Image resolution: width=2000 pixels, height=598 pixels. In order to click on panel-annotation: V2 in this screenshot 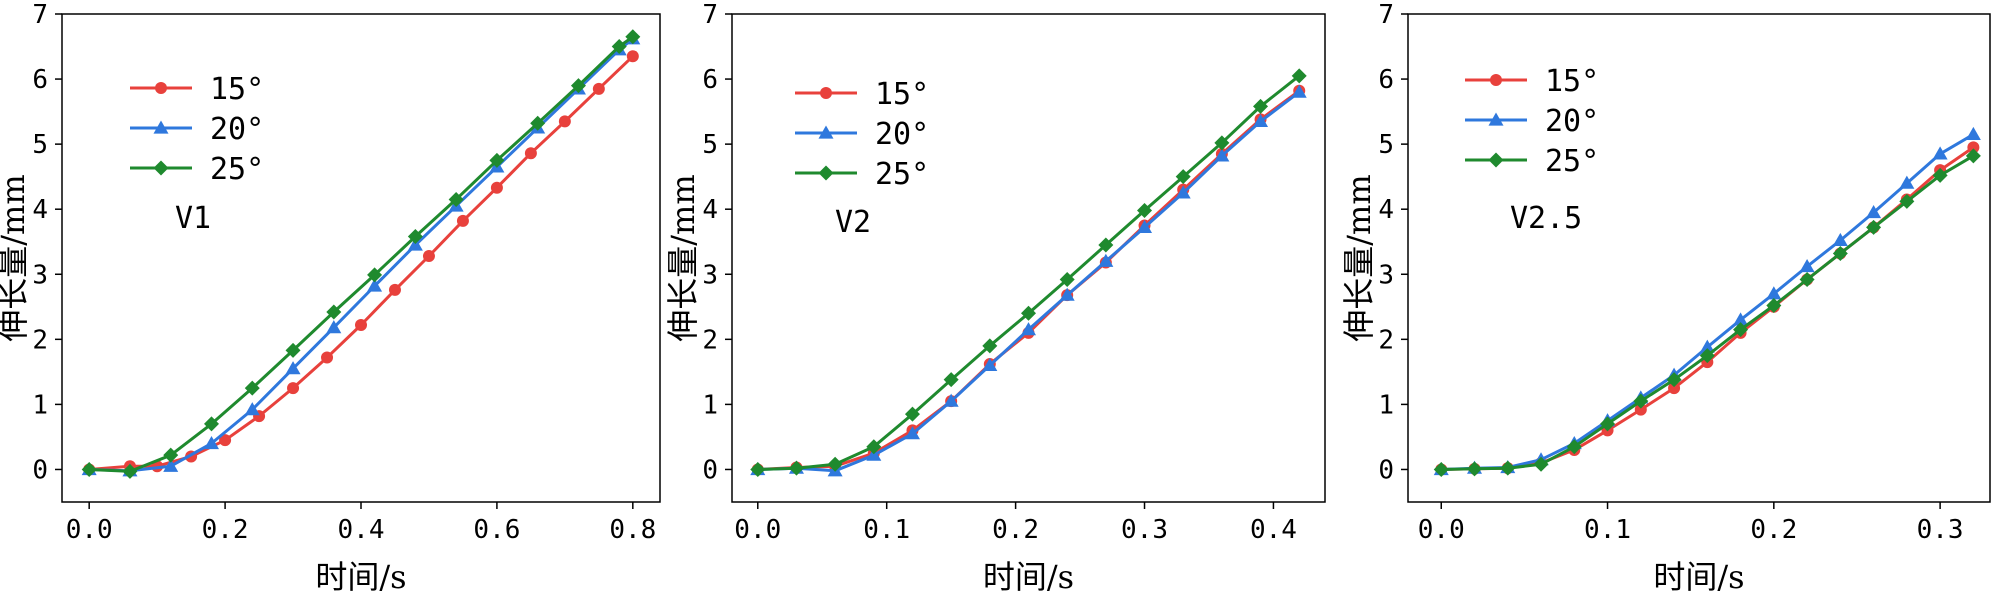, I will do `click(853, 222)`.